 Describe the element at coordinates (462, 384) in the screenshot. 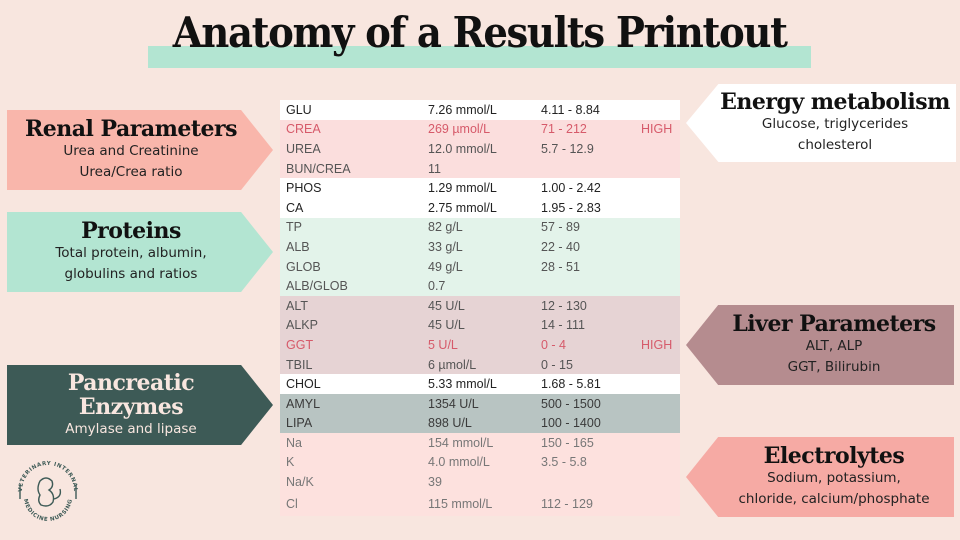

I see `test-value: 5.33 mmol/L` at that location.